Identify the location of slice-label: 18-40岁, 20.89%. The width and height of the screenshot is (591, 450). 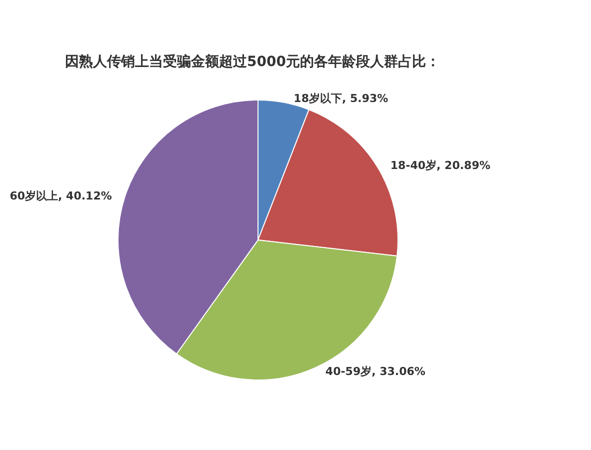
(440, 165).